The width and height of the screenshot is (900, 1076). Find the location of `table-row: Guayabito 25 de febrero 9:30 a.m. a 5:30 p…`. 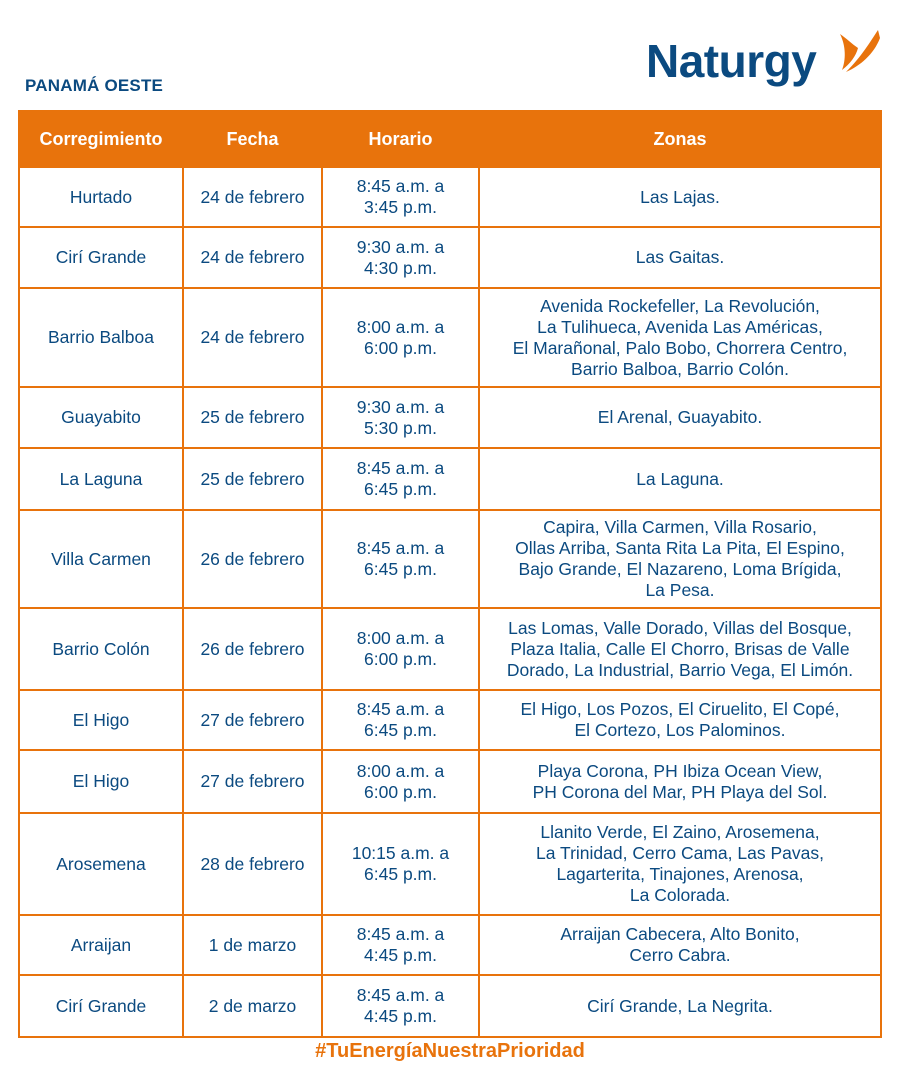

table-row: Guayabito 25 de febrero 9:30 a.m. a 5:30 p… is located at coordinates (450, 417).